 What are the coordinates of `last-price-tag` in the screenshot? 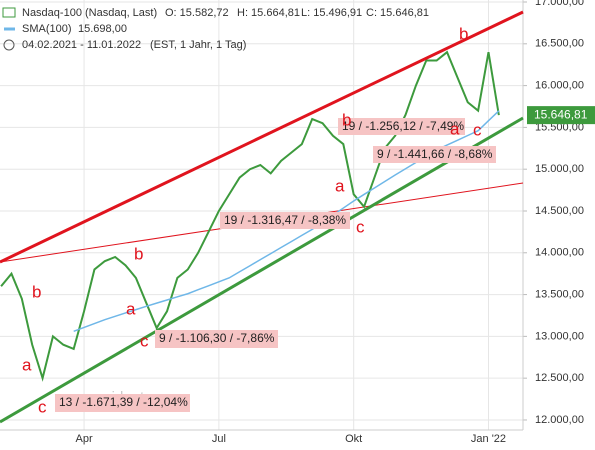 It's located at (561, 115).